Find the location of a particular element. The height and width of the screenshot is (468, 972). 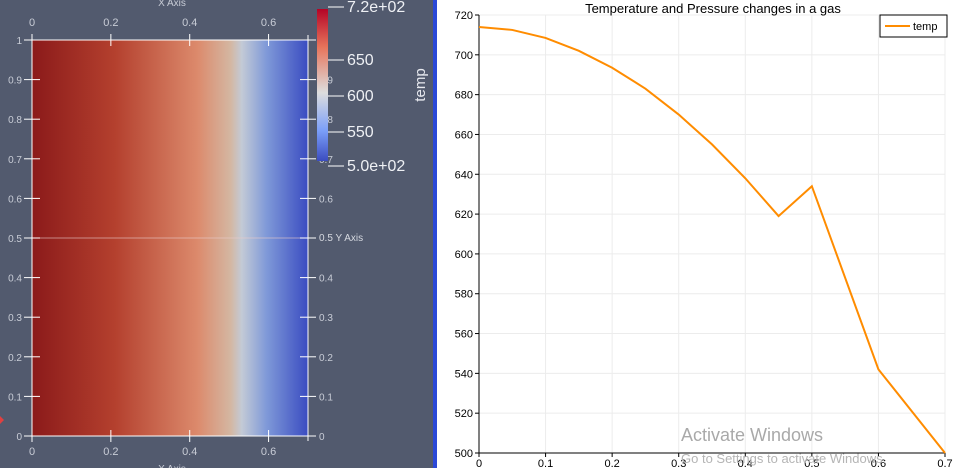

y-tick-label: 520 is located at coordinates (464, 414).